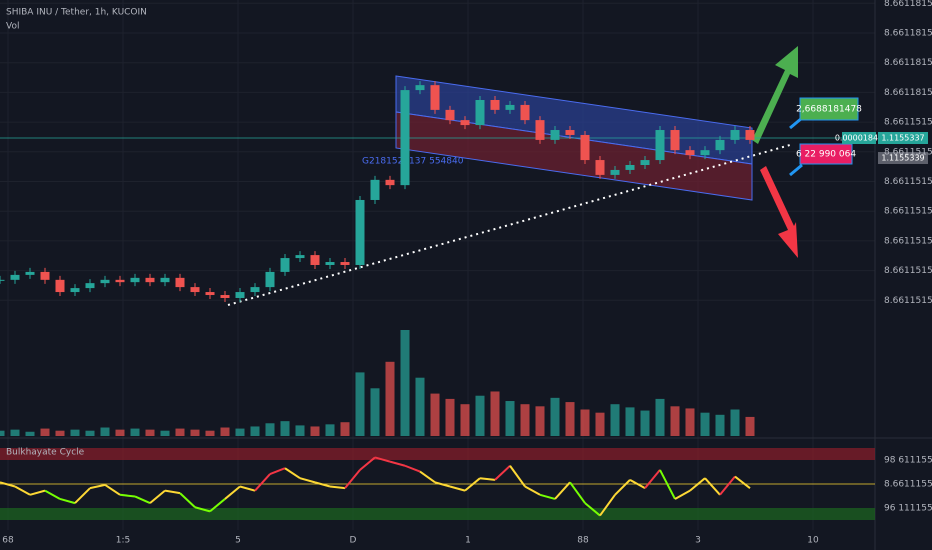  Describe the element at coordinates (353, 541) in the screenshot. I see `x-tick-label: D` at that location.